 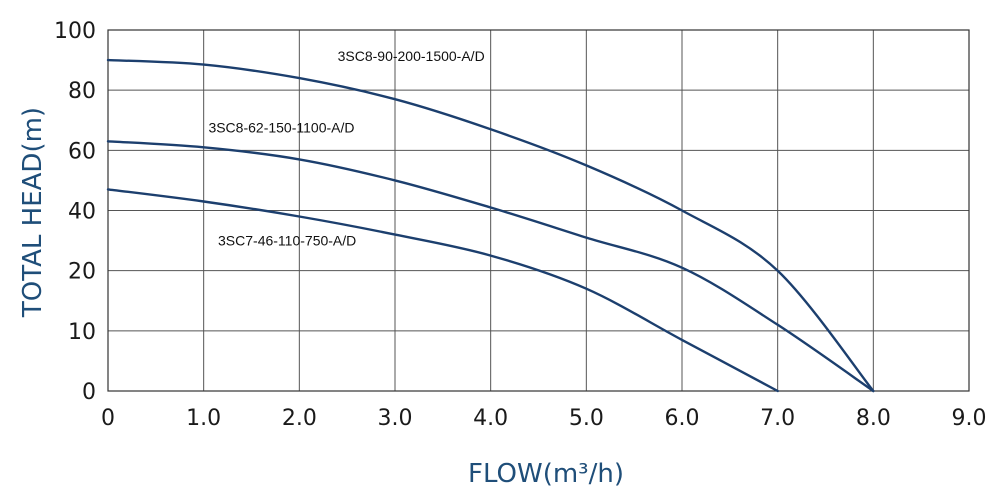 I want to click on y-tick-label: 0, so click(x=89, y=392).